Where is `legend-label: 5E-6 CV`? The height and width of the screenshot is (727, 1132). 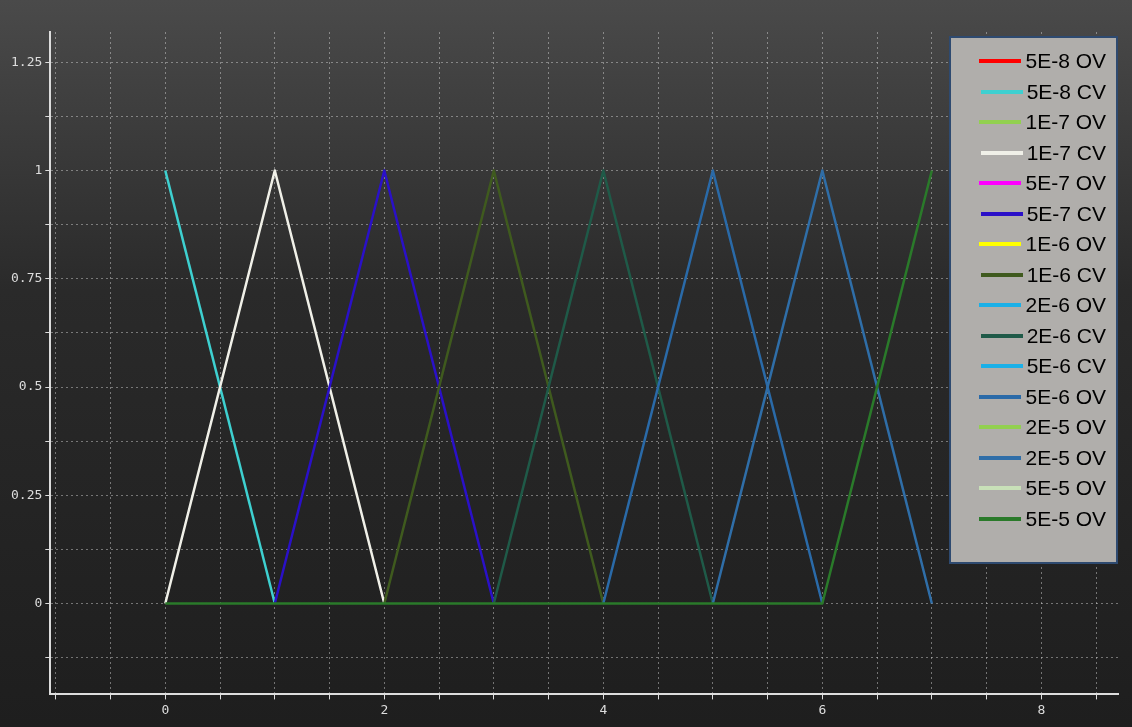
legend-label: 5E-6 CV is located at coordinates (1066, 366).